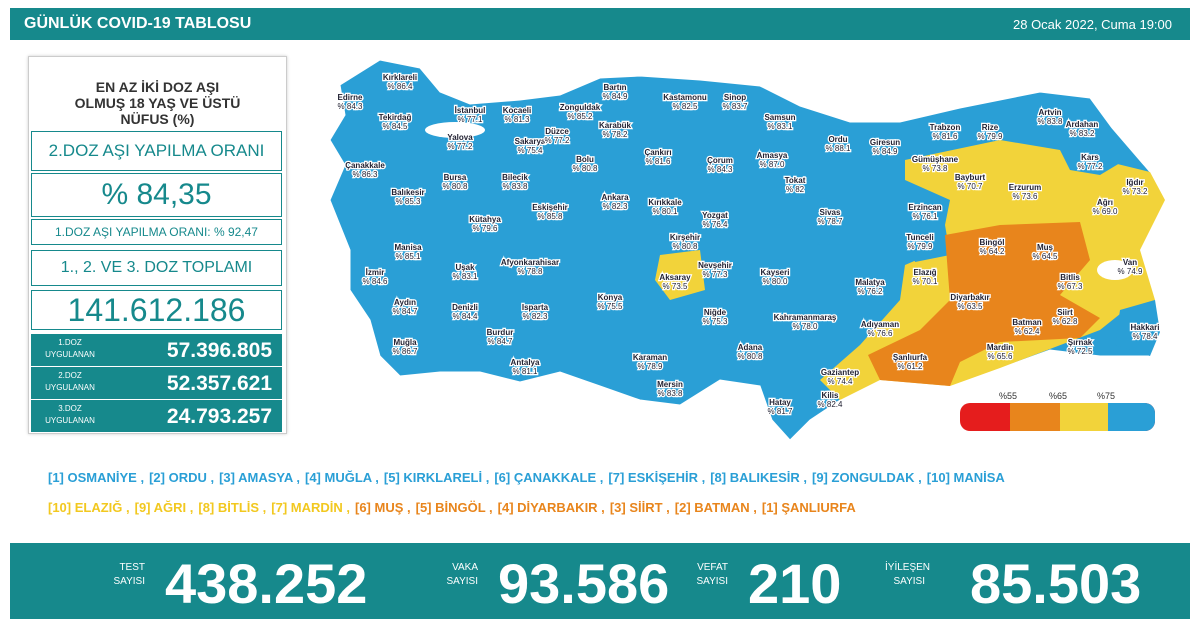 Image resolution: width=1200 pixels, height=627 pixels. I want to click on stat-label: İYİLEŞEN SAYISI, so click(908, 574).